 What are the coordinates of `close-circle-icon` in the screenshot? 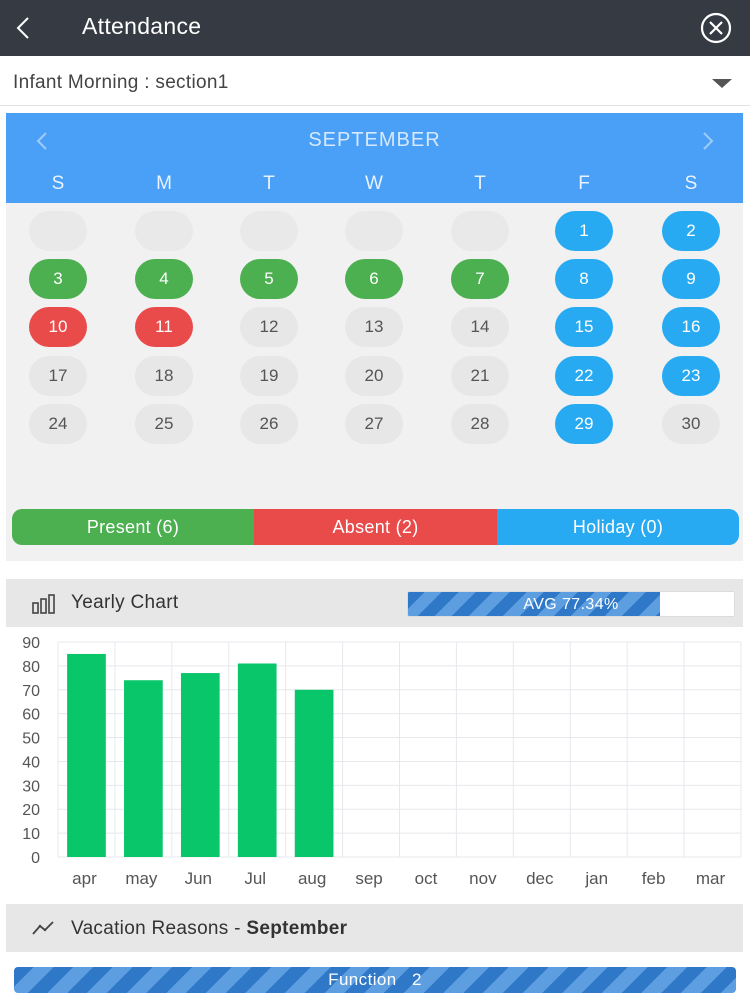 It's located at (716, 28).